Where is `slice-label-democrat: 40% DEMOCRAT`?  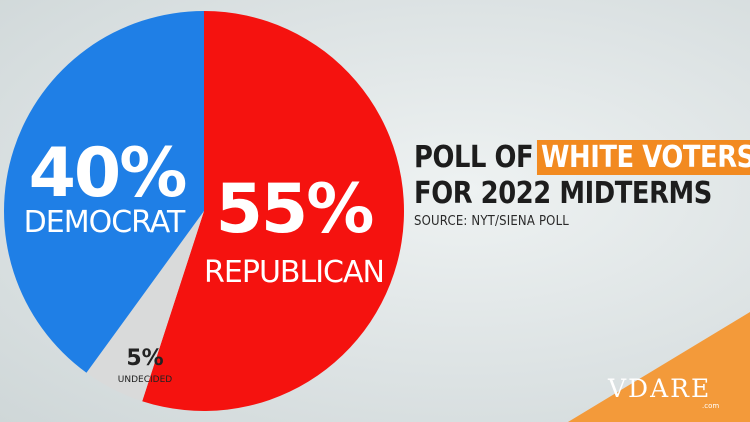
slice-label-democrat: 40% DEMOCRAT is located at coordinates (106, 187).